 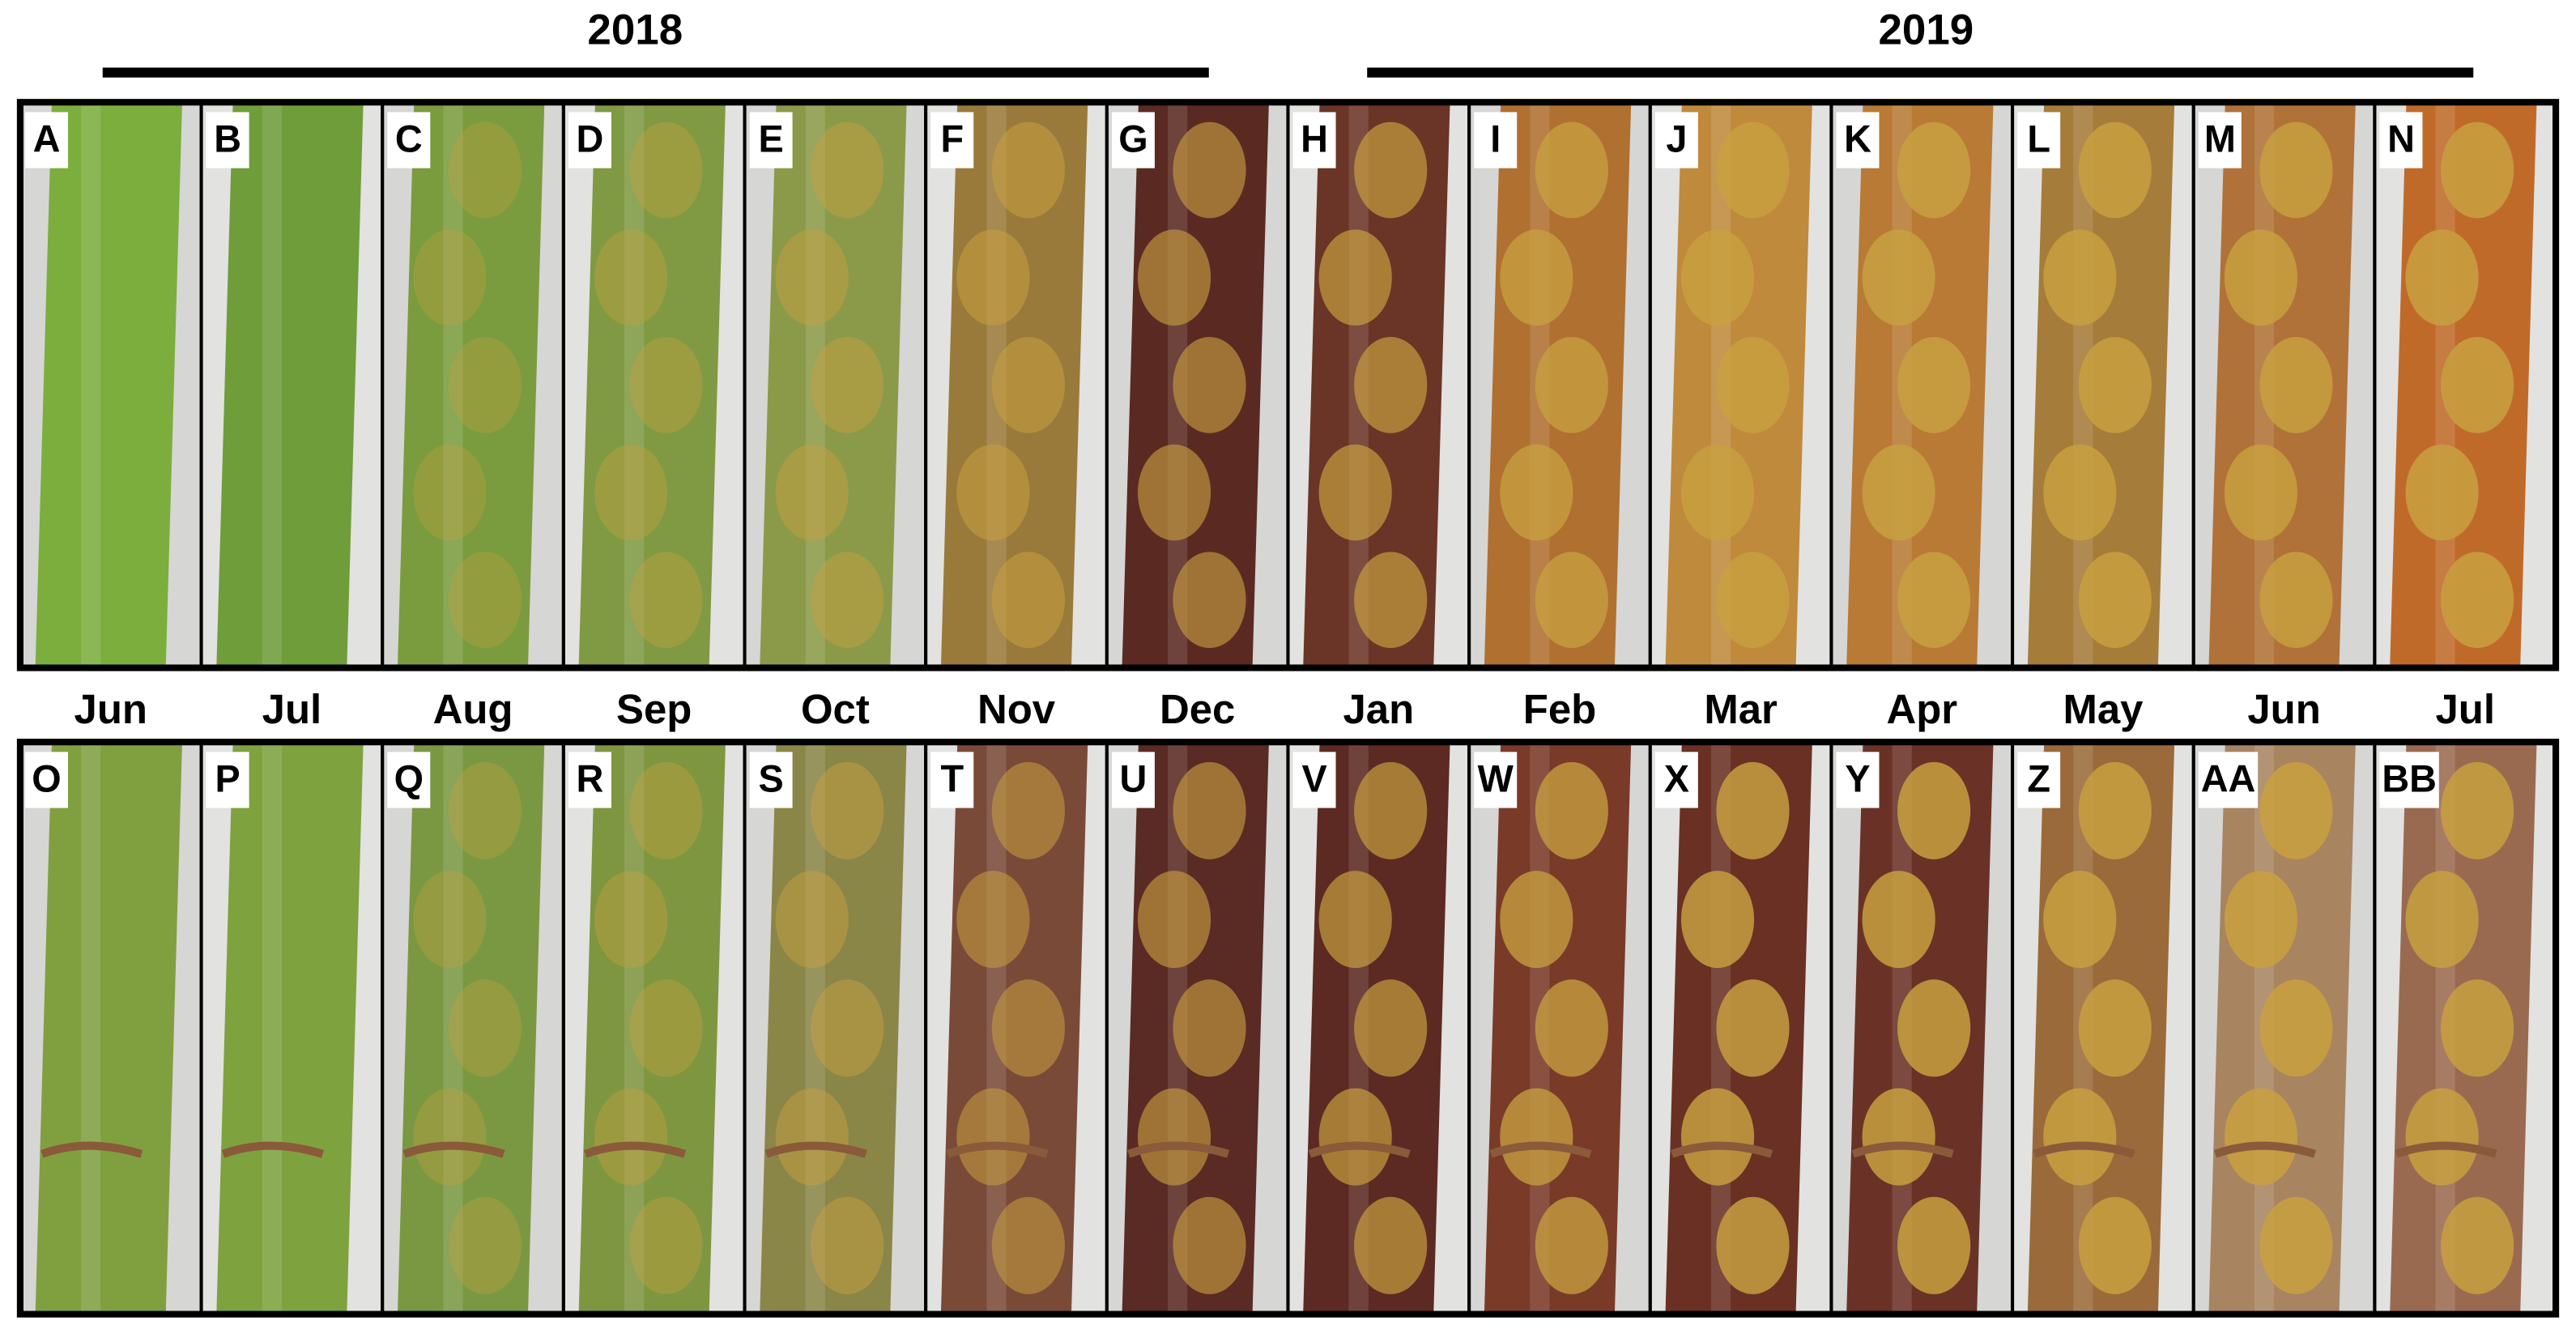 I want to click on panel-letter: Y, so click(x=1857, y=778).